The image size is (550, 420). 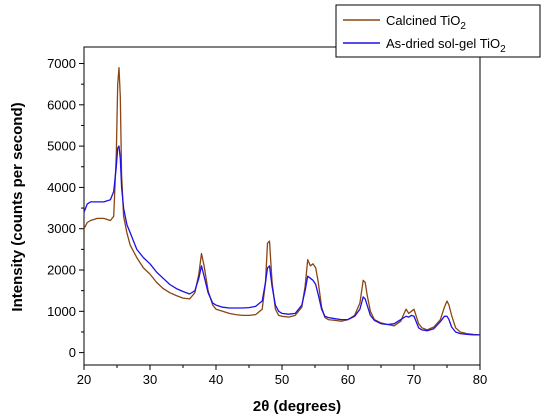 What do you see at coordinates (61, 146) in the screenshot?
I see `y-tick-label: 5000` at bounding box center [61, 146].